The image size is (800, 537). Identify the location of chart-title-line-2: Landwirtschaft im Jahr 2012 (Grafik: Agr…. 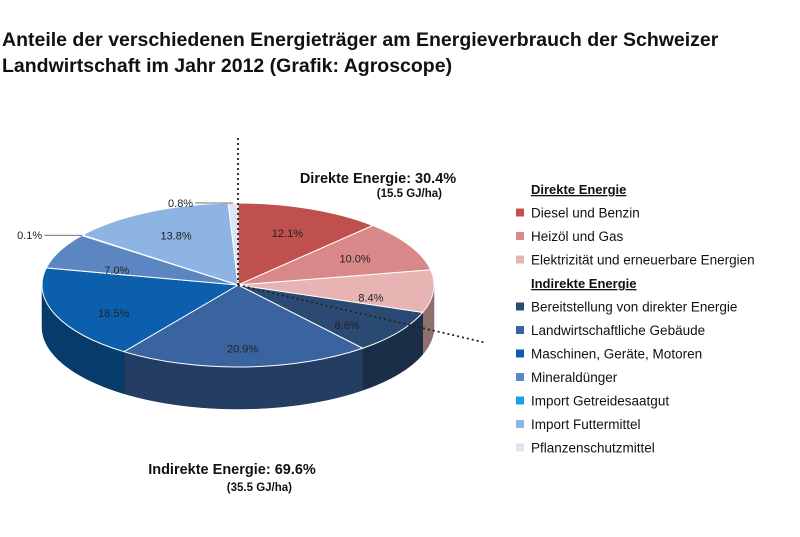
(227, 66).